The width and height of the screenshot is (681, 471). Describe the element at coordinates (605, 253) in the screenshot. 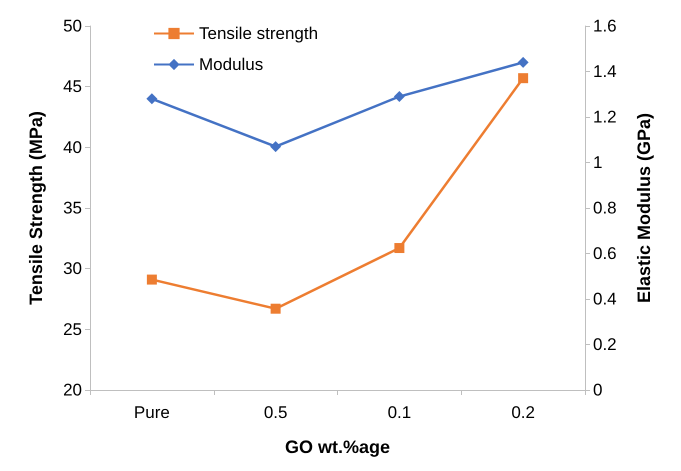

I see `y2-tick-label: 0.6` at that location.